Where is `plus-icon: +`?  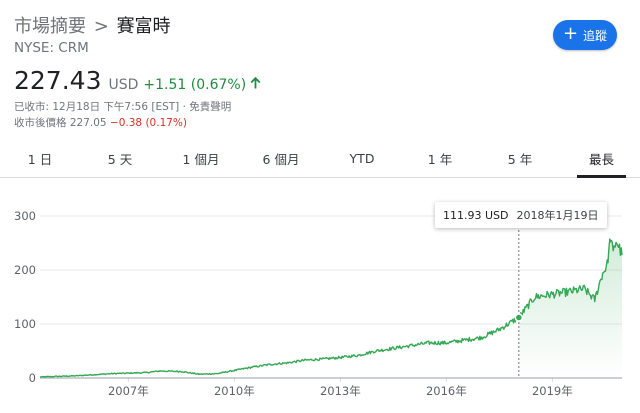 plus-icon: + is located at coordinates (570, 33).